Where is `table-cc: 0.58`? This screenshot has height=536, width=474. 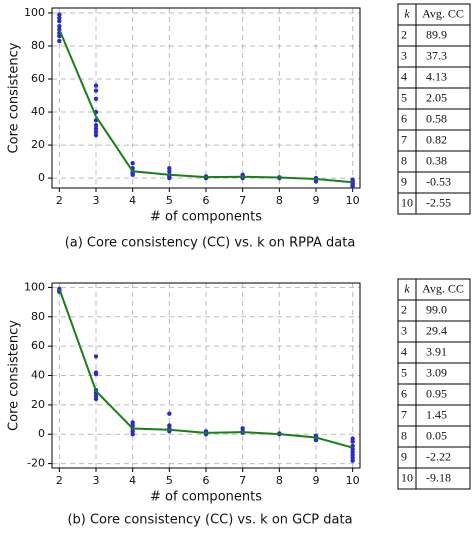
table-cc: 0.58 is located at coordinates (436, 118).